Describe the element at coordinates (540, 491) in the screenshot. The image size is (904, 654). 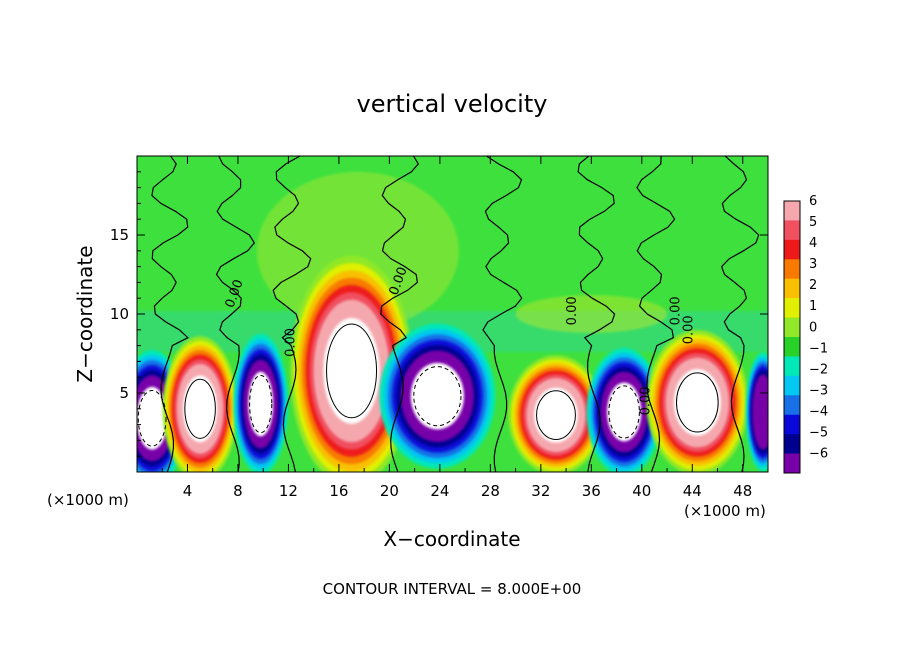
I see `x-tick-label: 32` at that location.